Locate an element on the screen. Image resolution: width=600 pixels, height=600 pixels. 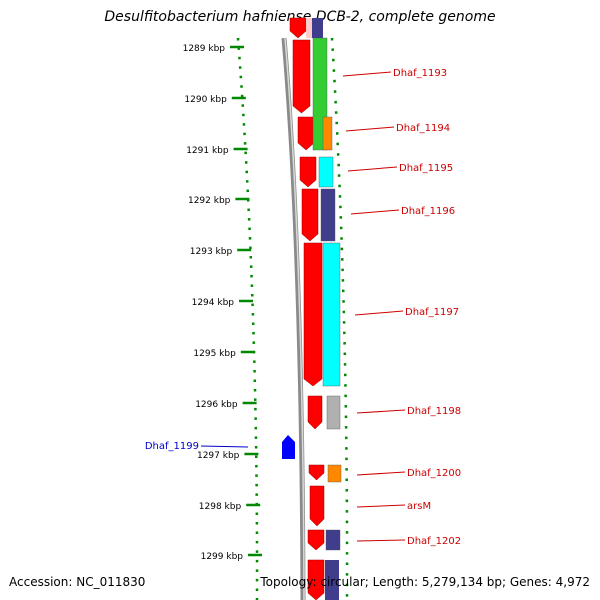
gene-label: Dhaf_1194 is located at coordinates (423, 128).